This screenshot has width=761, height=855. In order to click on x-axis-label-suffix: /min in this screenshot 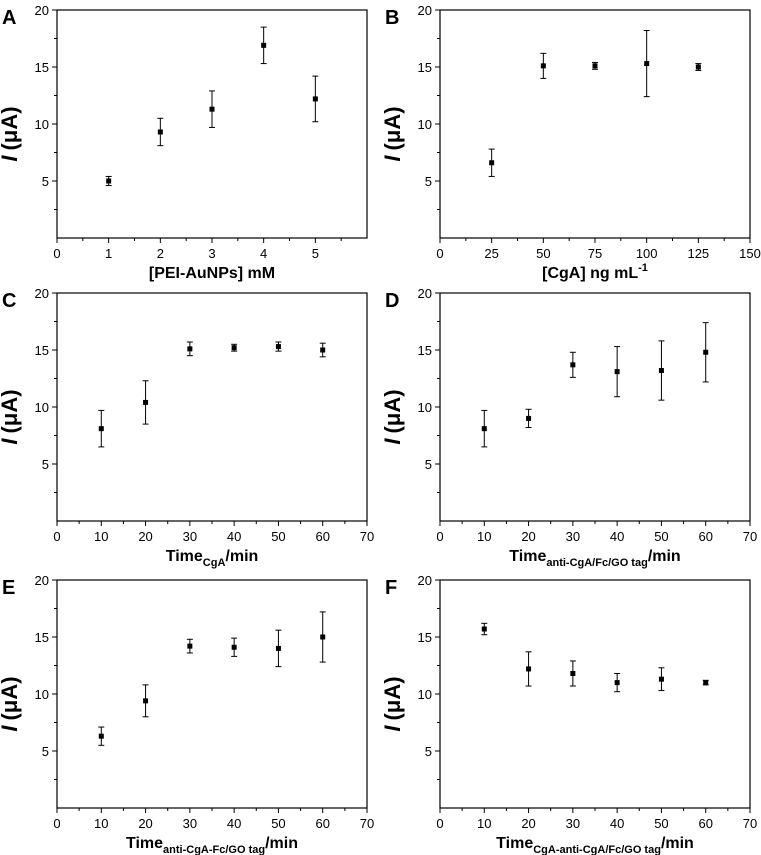, I will do `click(241, 556)`.